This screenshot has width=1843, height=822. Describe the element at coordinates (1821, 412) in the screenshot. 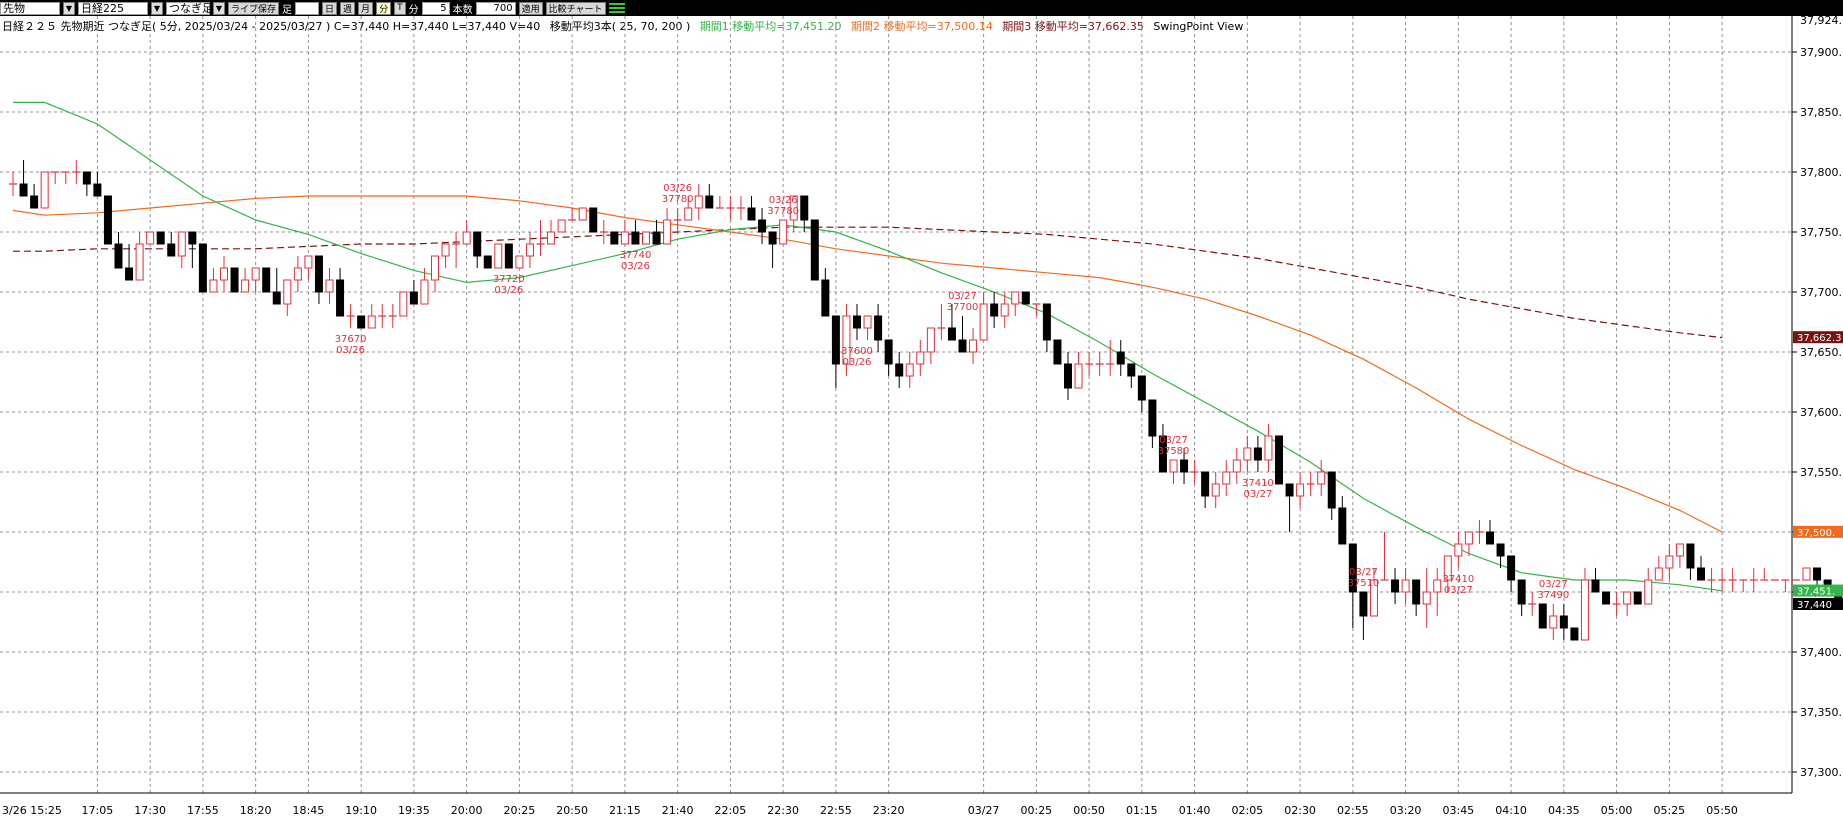

I see `y-tick-label: 37,600.` at that location.